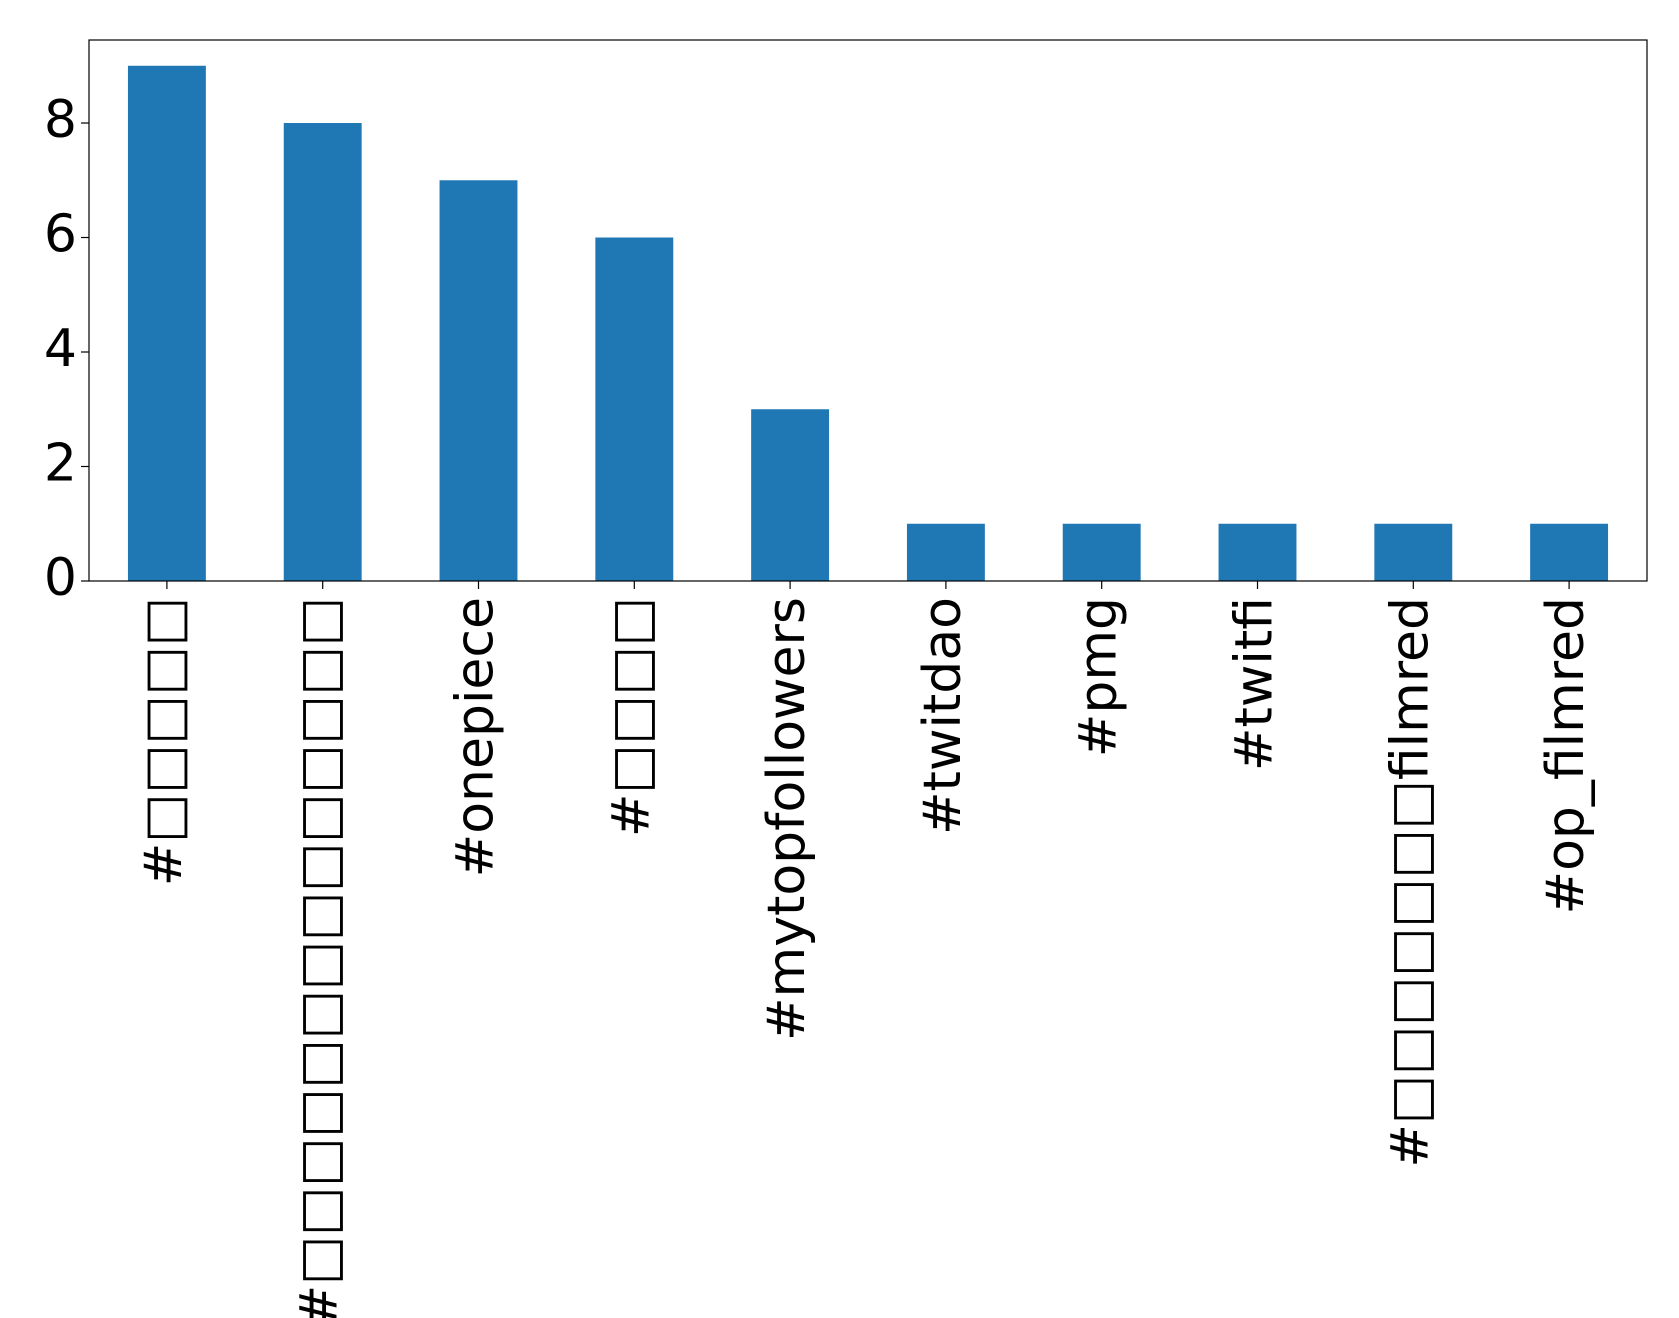 The width and height of the screenshot is (1679, 1318). Describe the element at coordinates (60, 349) in the screenshot. I see `y-tick-label: 4` at that location.